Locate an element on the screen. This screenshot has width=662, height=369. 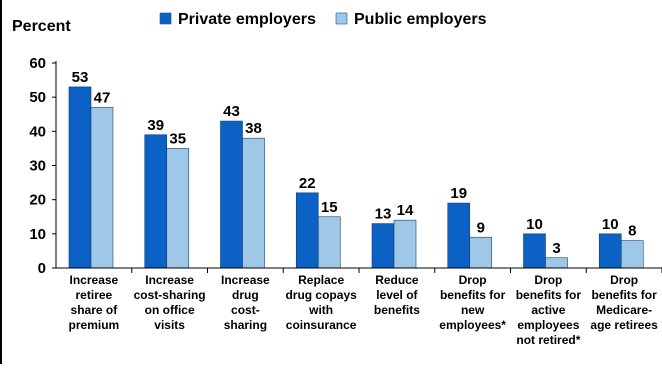
legend: Private employers Public employers is located at coordinates (323, 19).